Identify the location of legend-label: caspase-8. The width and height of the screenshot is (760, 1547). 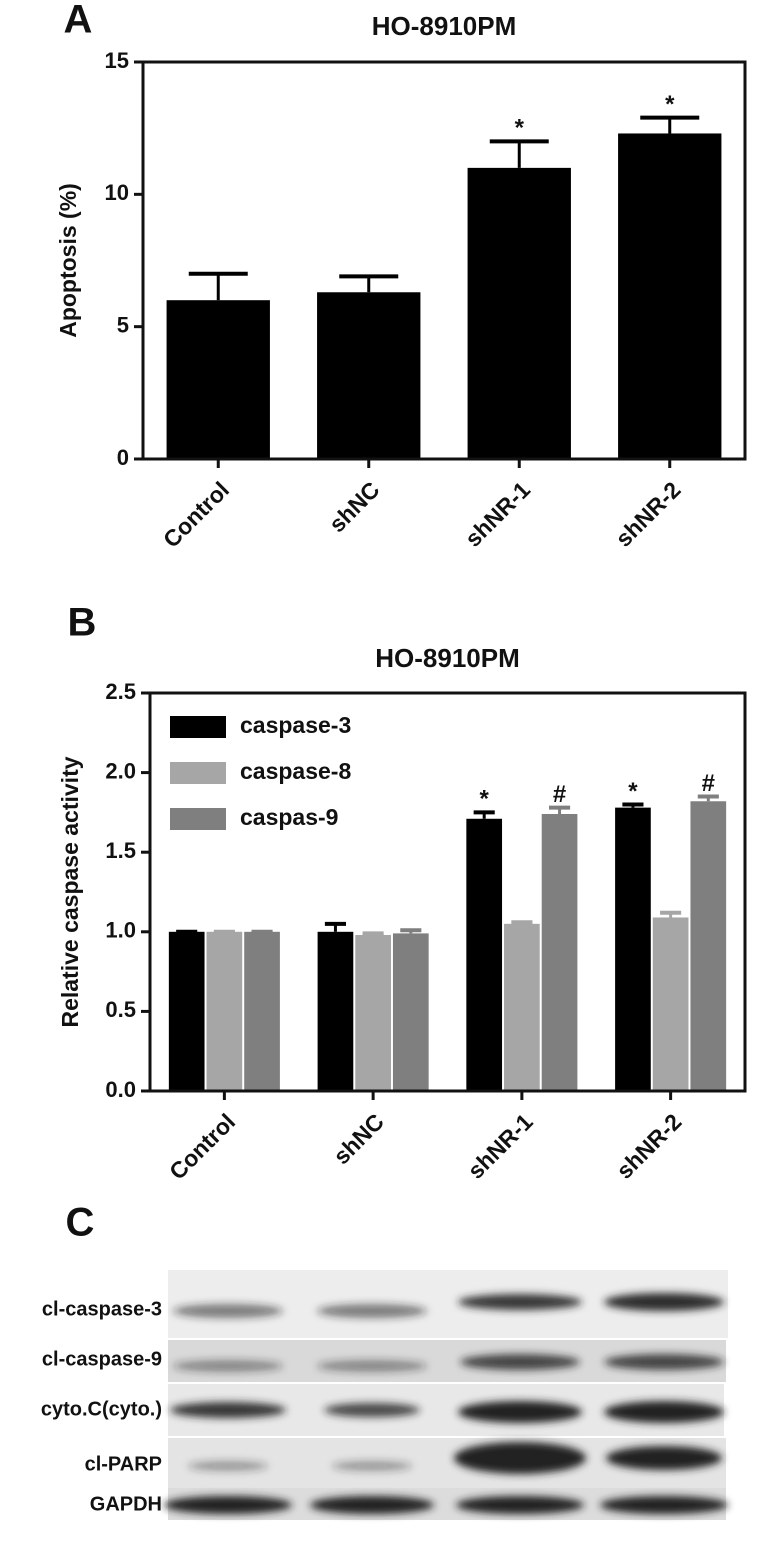
(295, 771).